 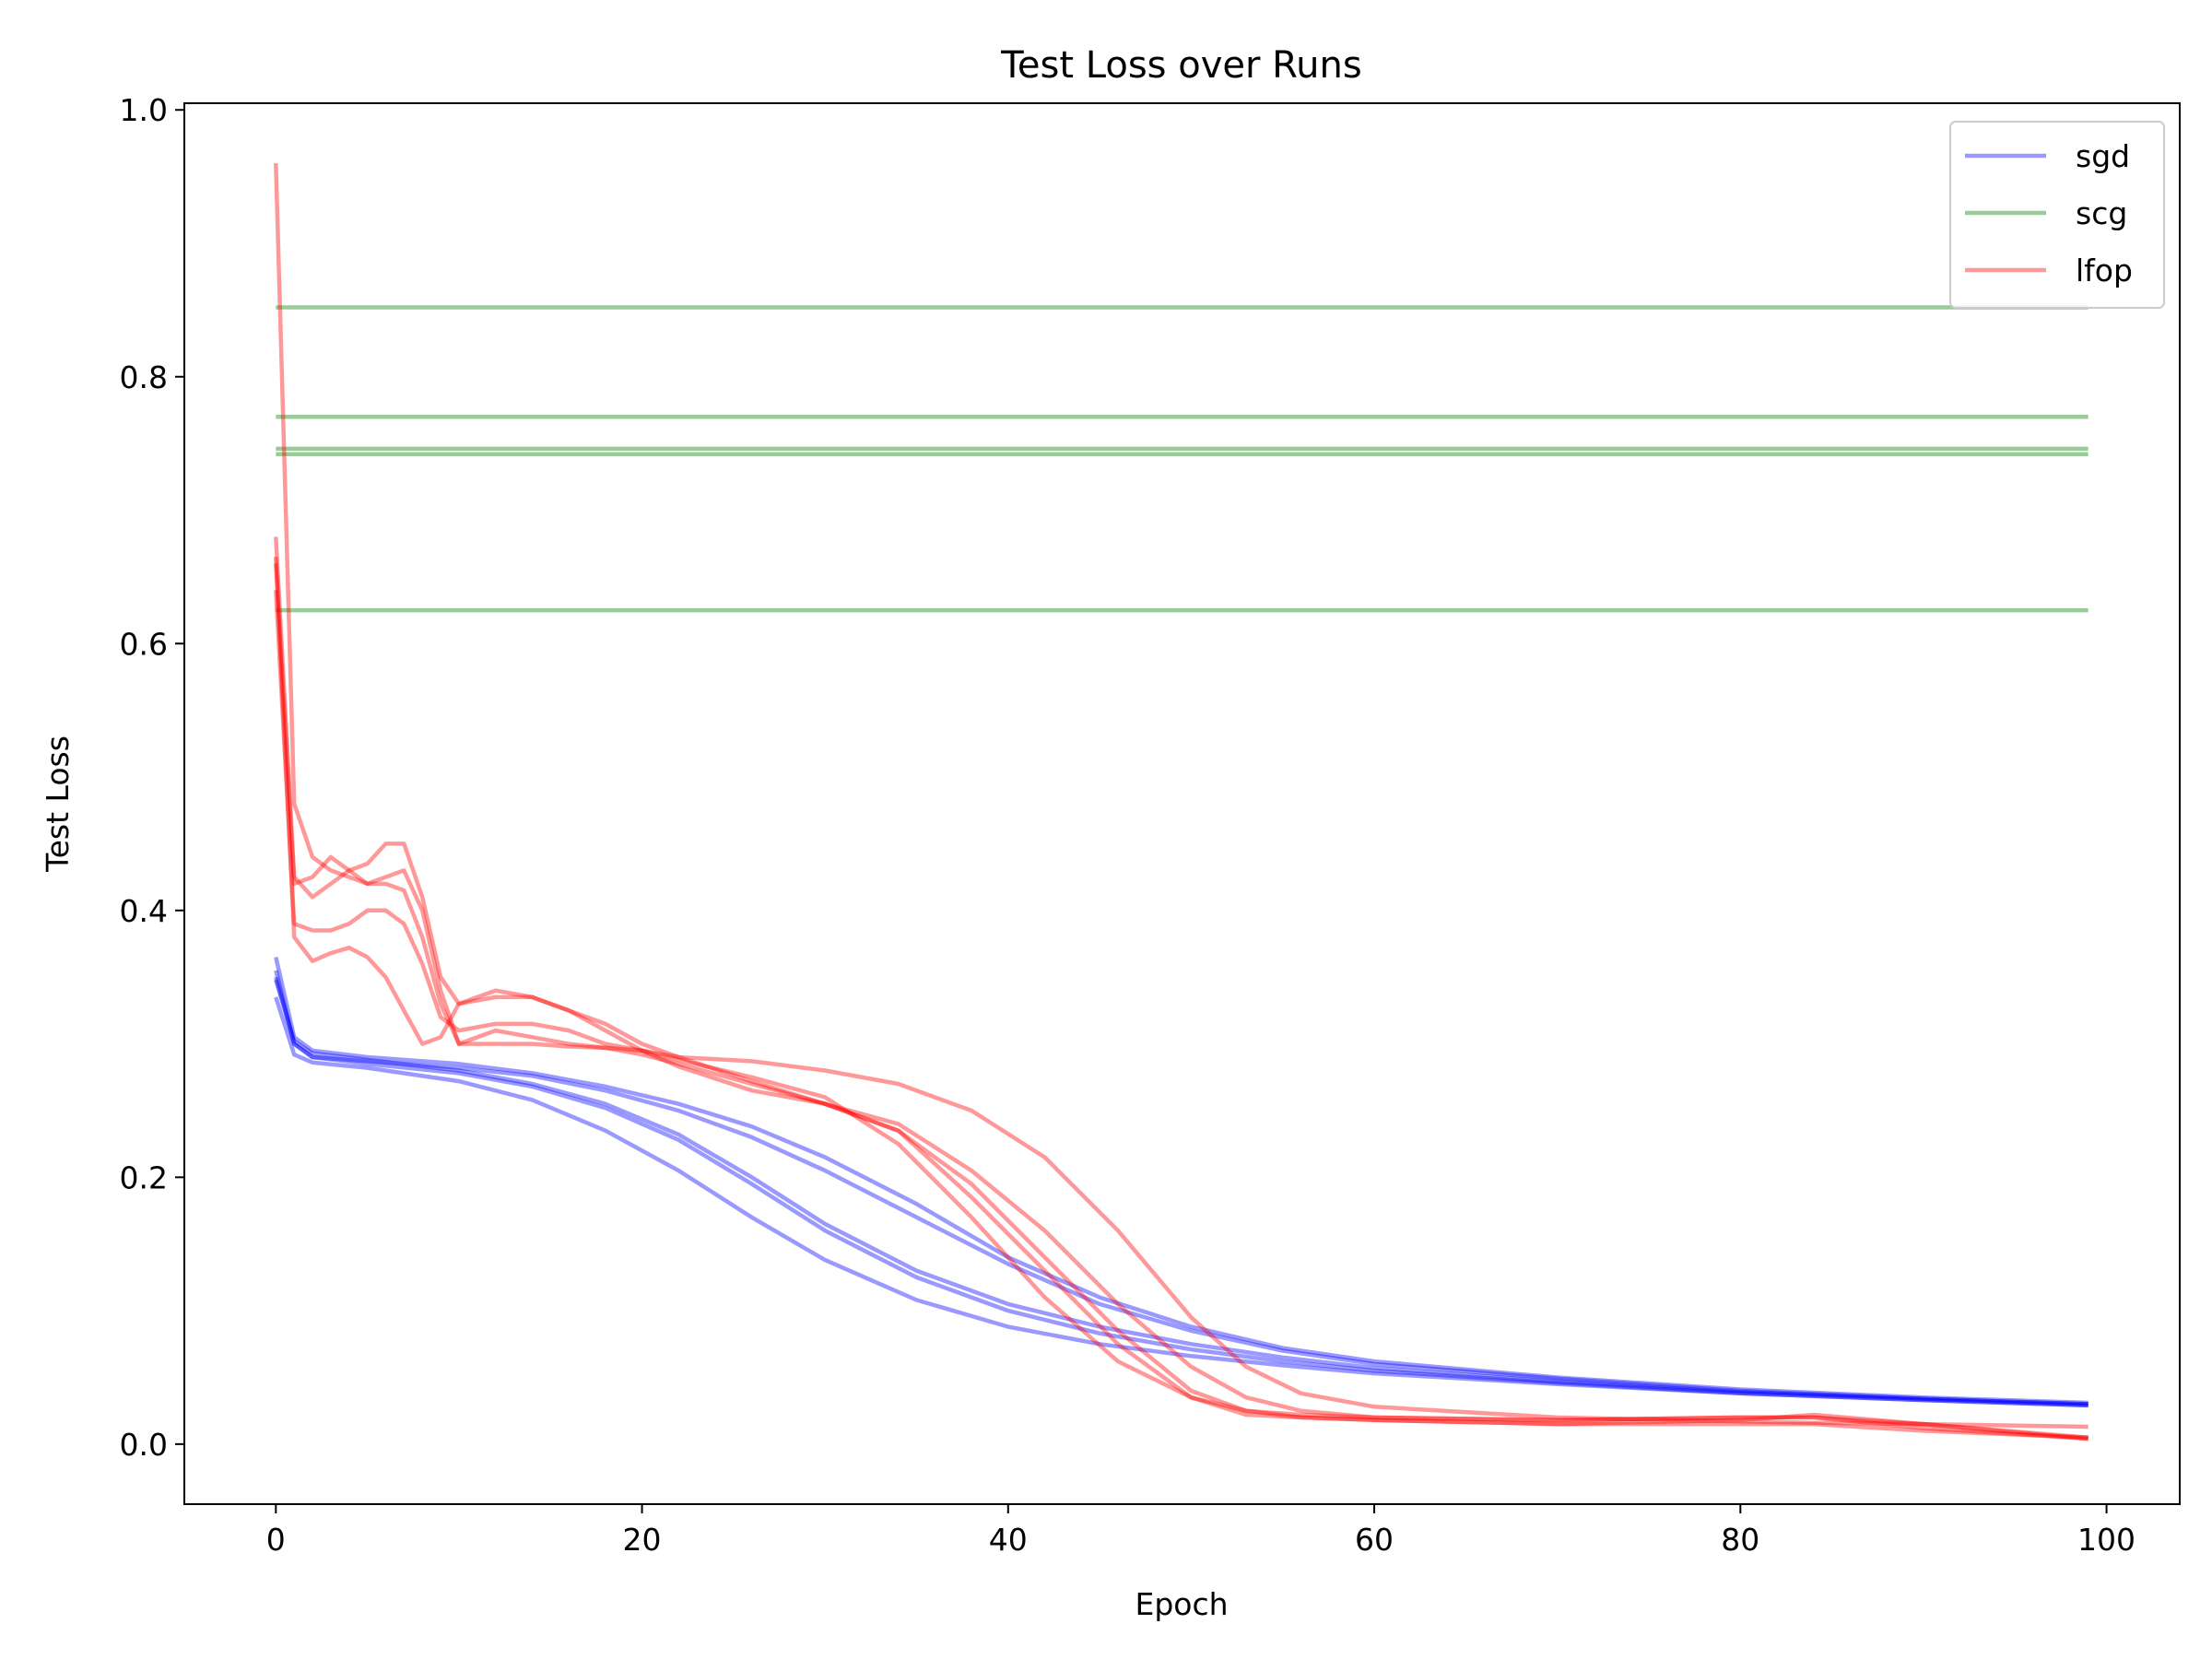 I want to click on y-tick-label: 1.0, so click(x=144, y=110).